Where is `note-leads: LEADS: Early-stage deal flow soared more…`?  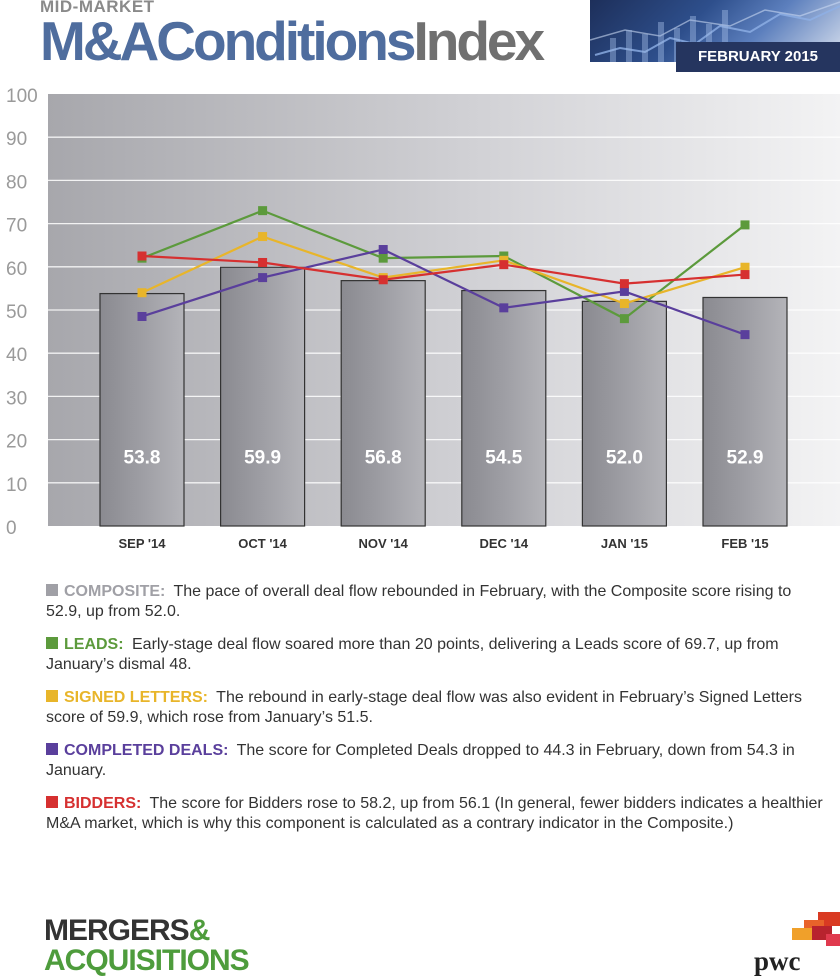 note-leads: LEADS: Early-stage deal flow soared more… is located at coordinates (436, 655).